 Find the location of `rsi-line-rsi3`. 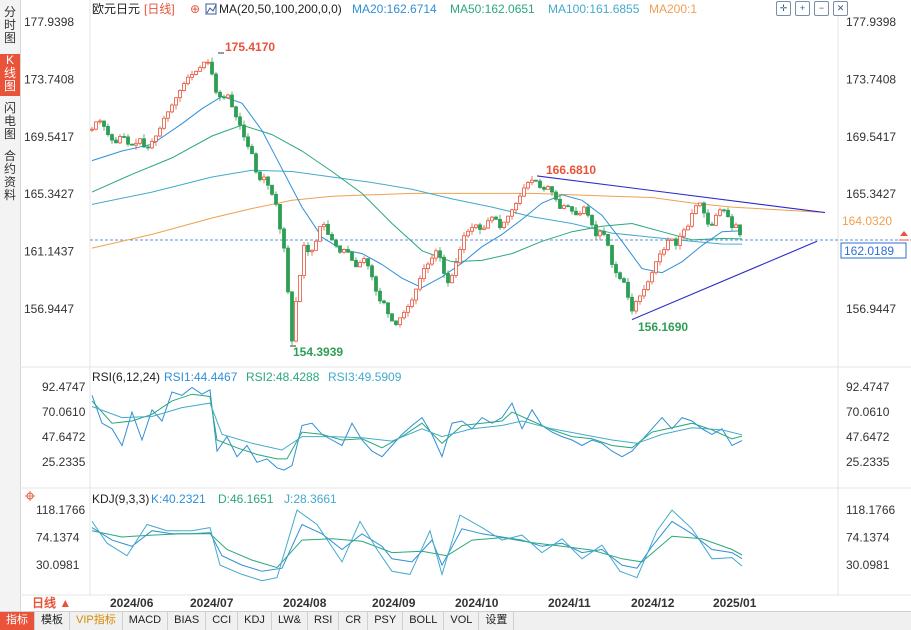

rsi-line-rsi3 is located at coordinates (417, 426).